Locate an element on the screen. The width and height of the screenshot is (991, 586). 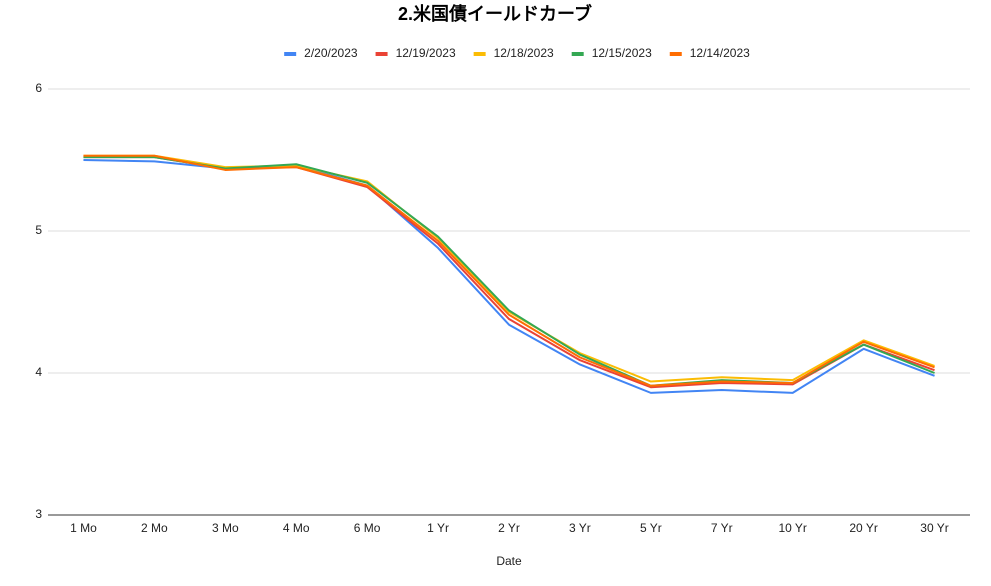
x-tick-label: 30 Yr is located at coordinates (934, 528).